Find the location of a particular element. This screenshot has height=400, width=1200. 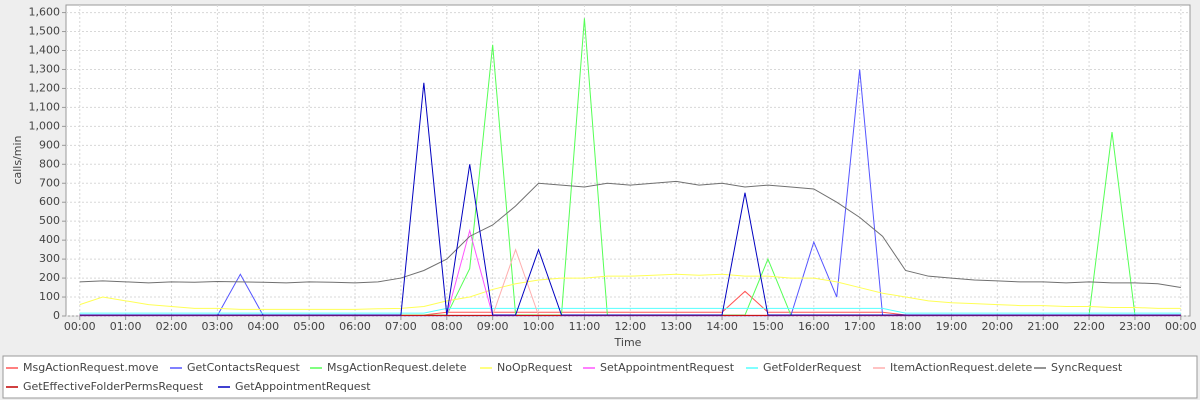

legend-label: SetAppointmentRequest is located at coordinates (667, 367).